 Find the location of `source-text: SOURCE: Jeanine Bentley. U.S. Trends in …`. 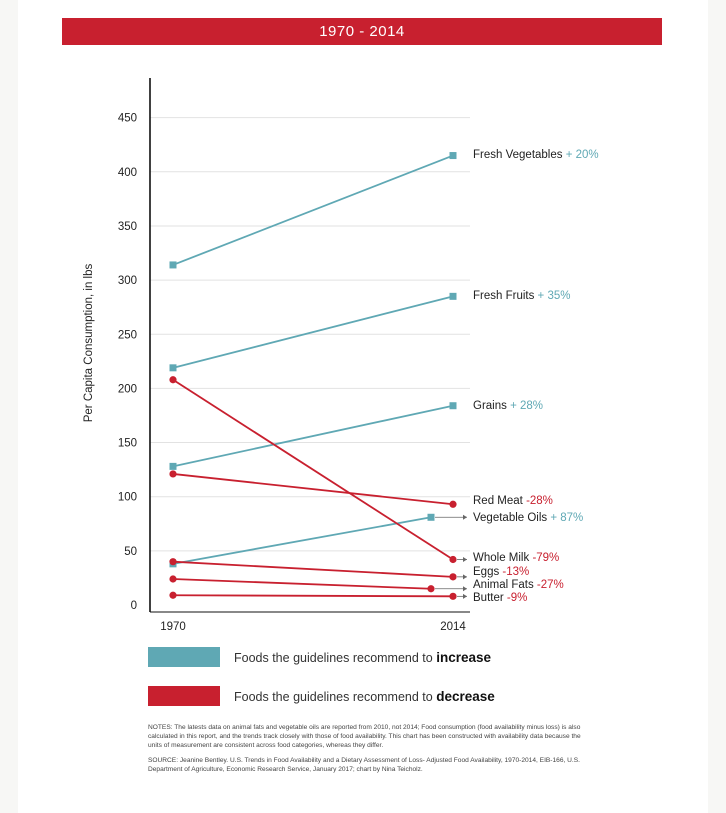

source-text: SOURCE: Jeanine Bentley. U.S. Trends in … is located at coordinates (364, 765).